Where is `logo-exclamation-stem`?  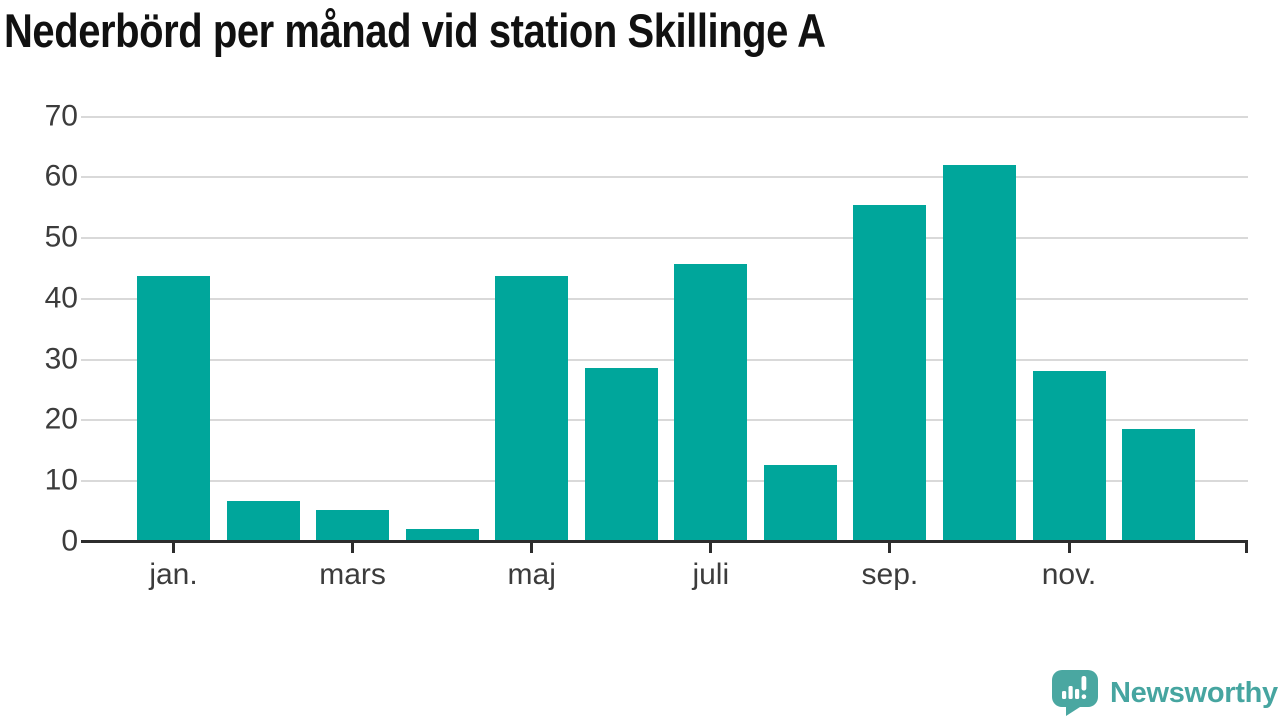 logo-exclamation-stem is located at coordinates (1084, 683).